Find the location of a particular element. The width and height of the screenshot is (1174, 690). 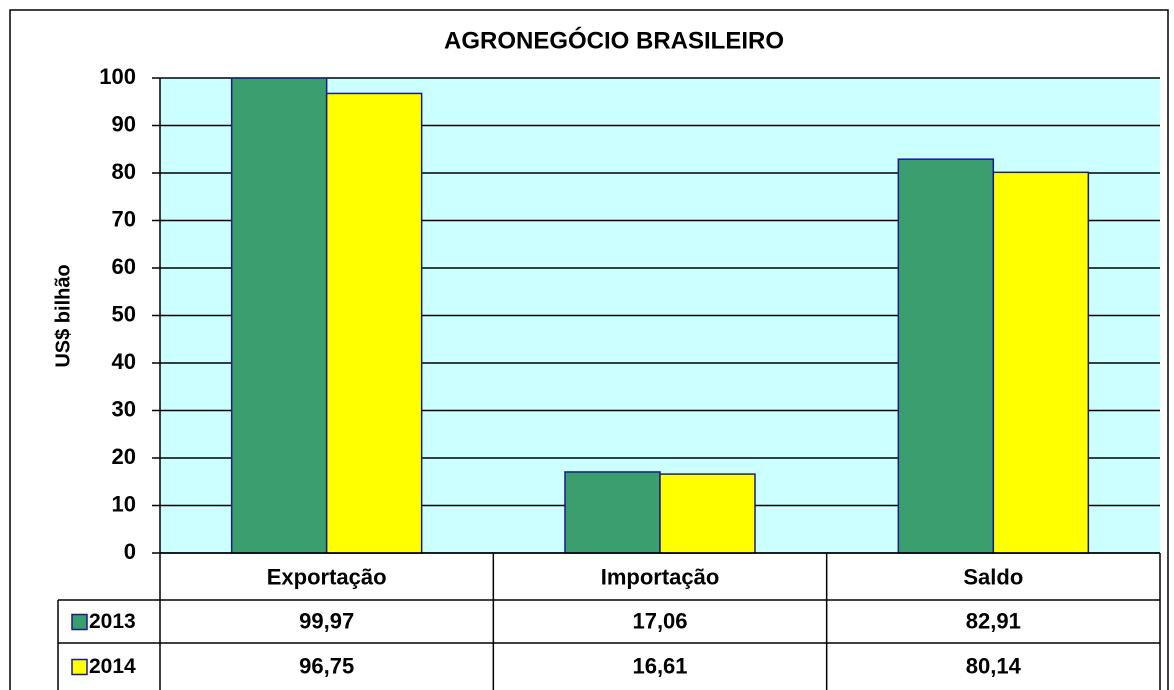

y-axis-label: US$ bilhão is located at coordinates (63, 315).